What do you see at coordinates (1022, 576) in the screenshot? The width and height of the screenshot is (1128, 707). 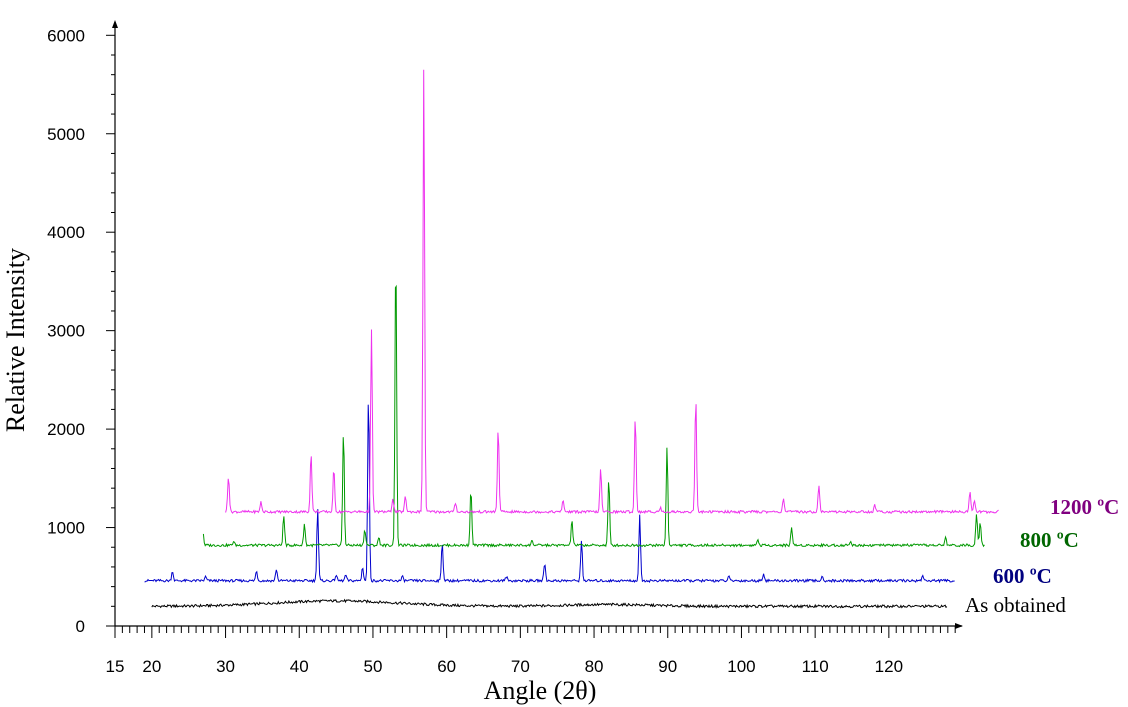 I see `series-label-1: 600 ºC` at bounding box center [1022, 576].